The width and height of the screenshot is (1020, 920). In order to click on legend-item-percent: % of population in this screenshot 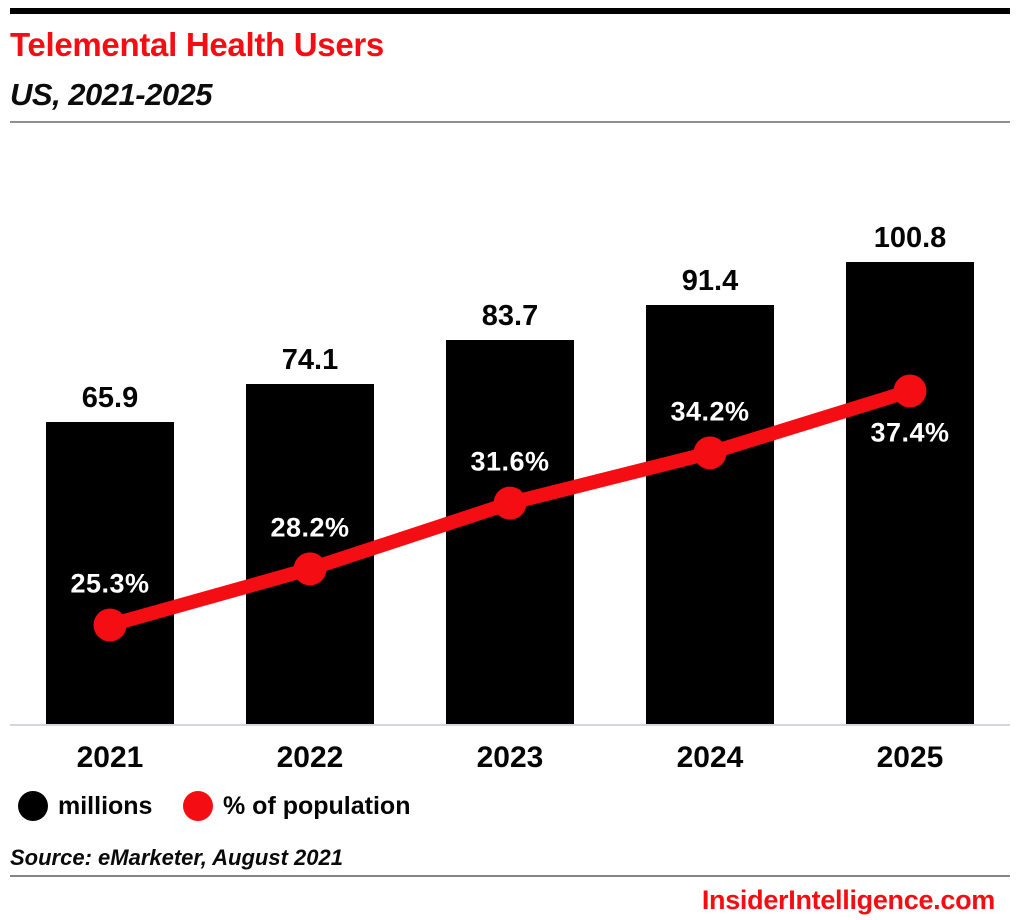, I will do `click(296, 806)`.